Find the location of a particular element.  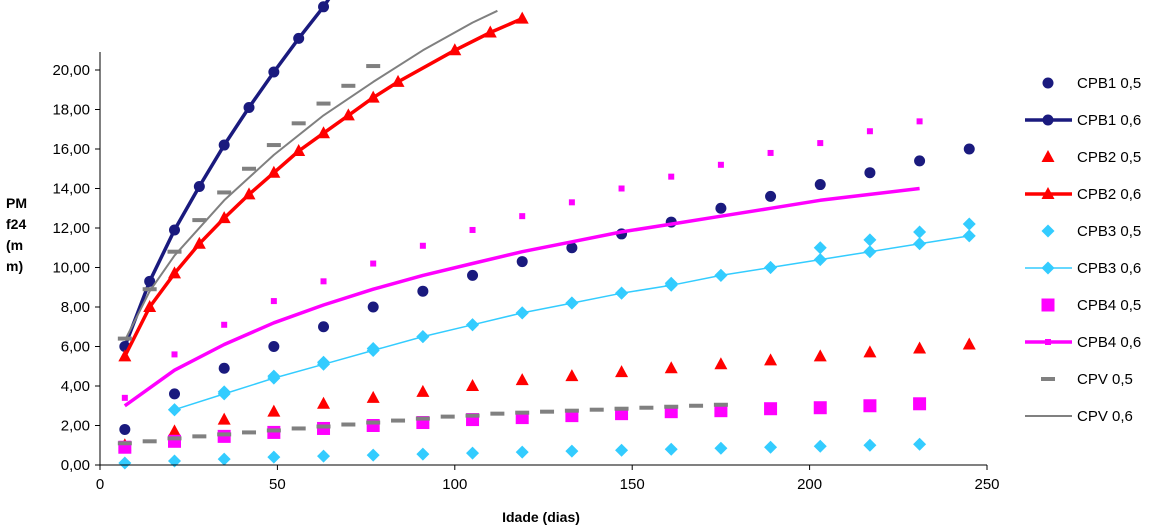

legend-label: CPB2 0,5 is located at coordinates (1109, 157).